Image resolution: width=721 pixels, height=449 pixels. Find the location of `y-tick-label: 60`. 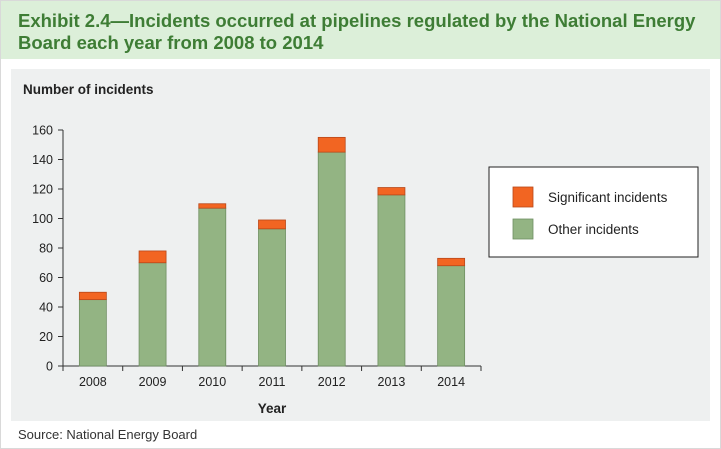

y-tick-label: 60 is located at coordinates (46, 278).